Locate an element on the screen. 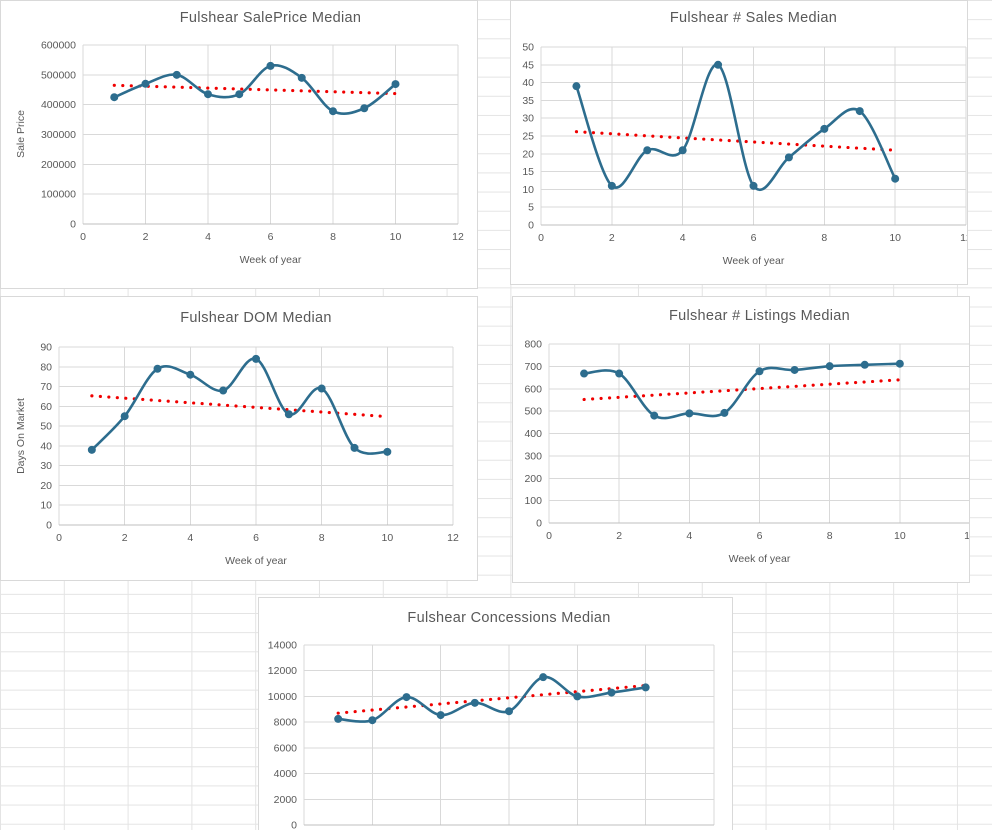 This screenshot has width=992, height=830. plot-svg: 0 10 20 30 40 50 60 70 80 90 0 2 4 6 8 10 12 is located at coordinates (249, 443).